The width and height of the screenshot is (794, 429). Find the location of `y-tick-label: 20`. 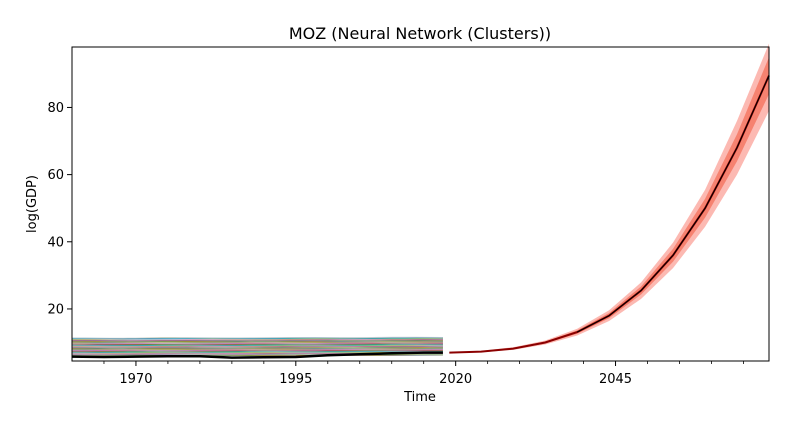

y-tick-label: 20 is located at coordinates (55, 309).